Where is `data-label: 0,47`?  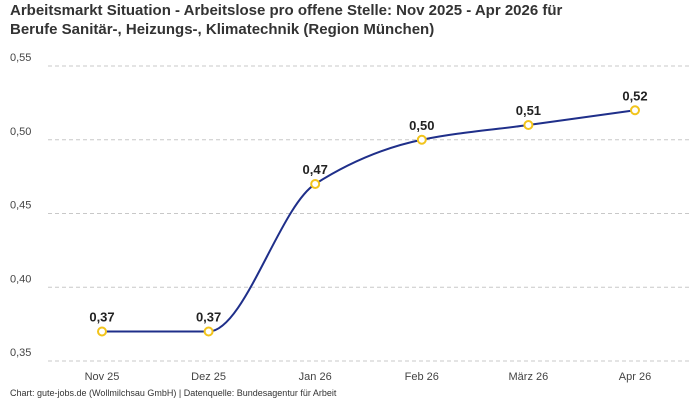 data-label: 0,47 is located at coordinates (315, 169).